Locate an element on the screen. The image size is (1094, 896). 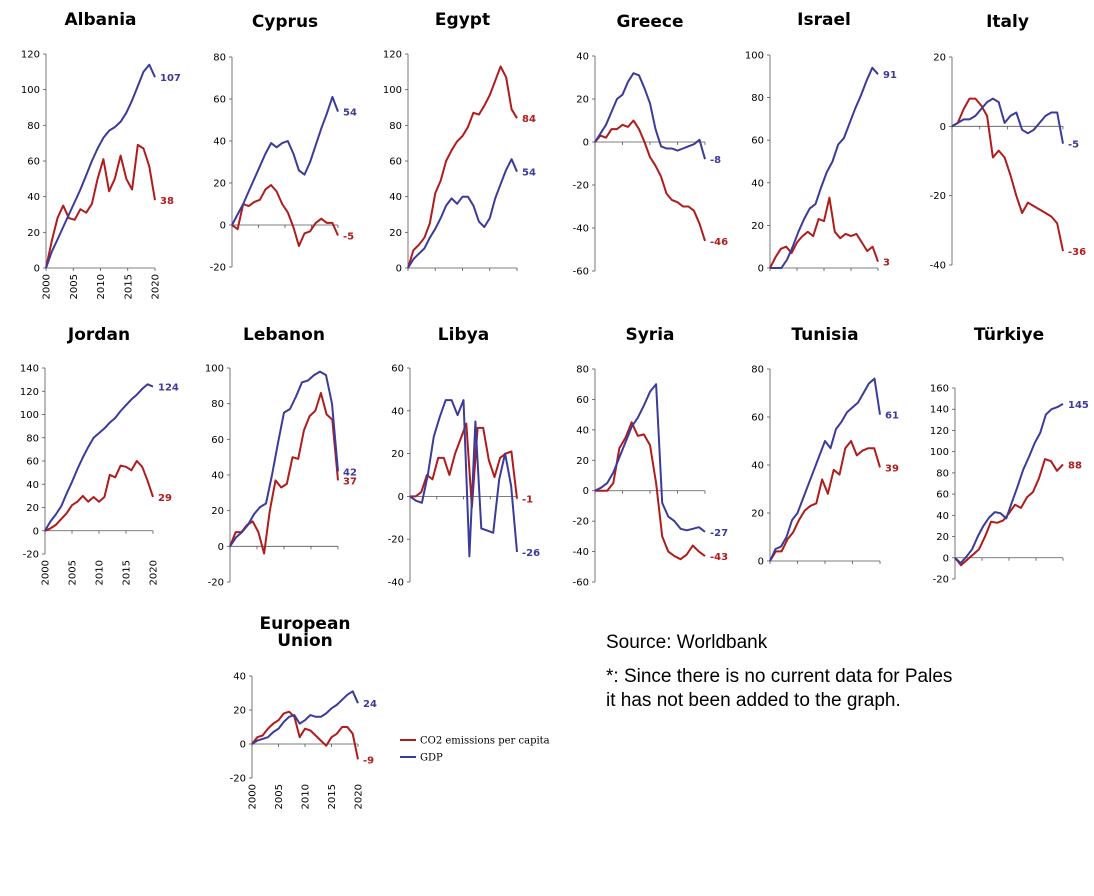
chart-title: Italy is located at coordinates (1007, 22).